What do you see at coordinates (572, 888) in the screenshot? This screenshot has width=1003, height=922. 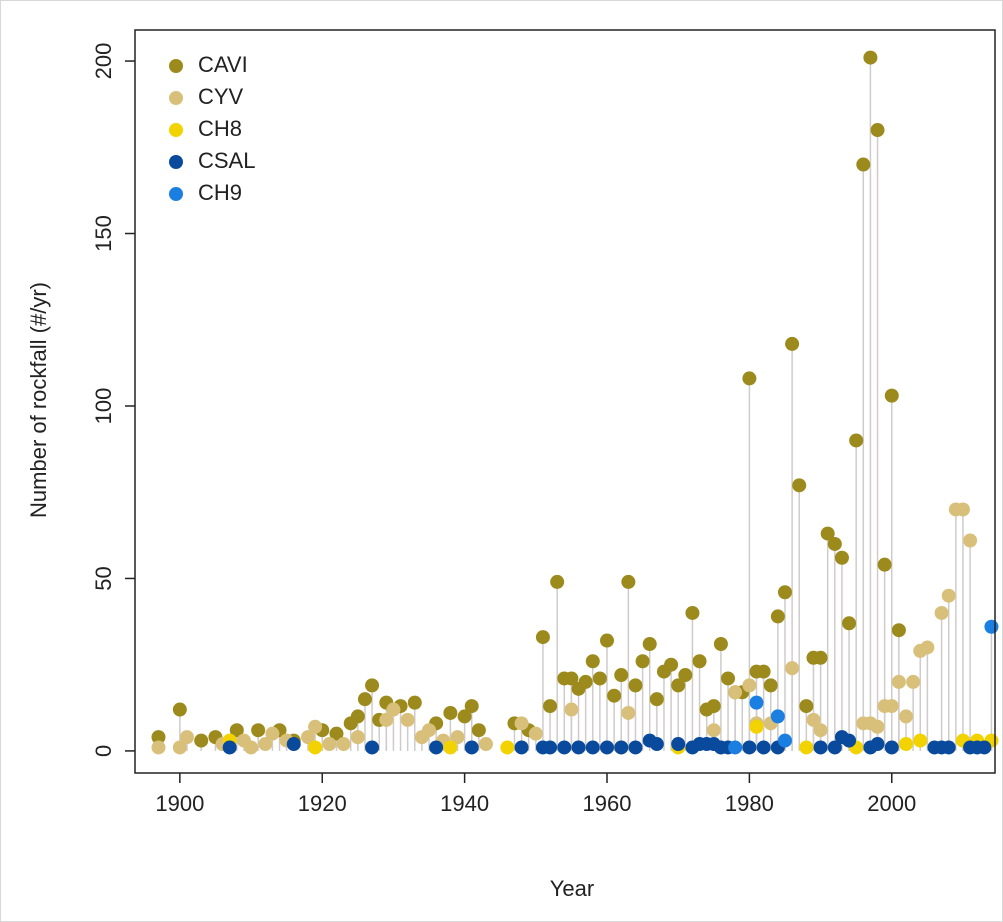 I see `x-axis-label: Year` at bounding box center [572, 888].